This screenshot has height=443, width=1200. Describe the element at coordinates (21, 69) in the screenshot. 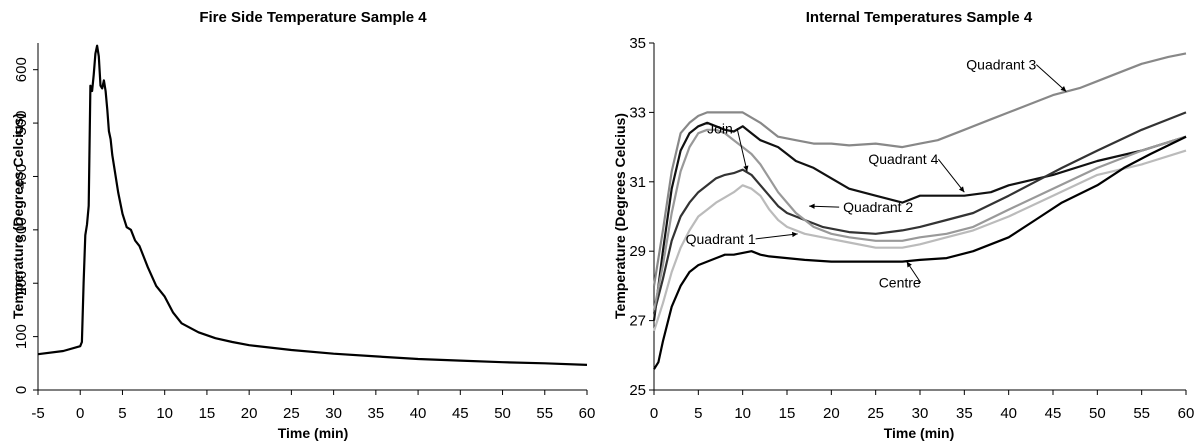

I see `chart-1-y-tick-label: 600` at that location.